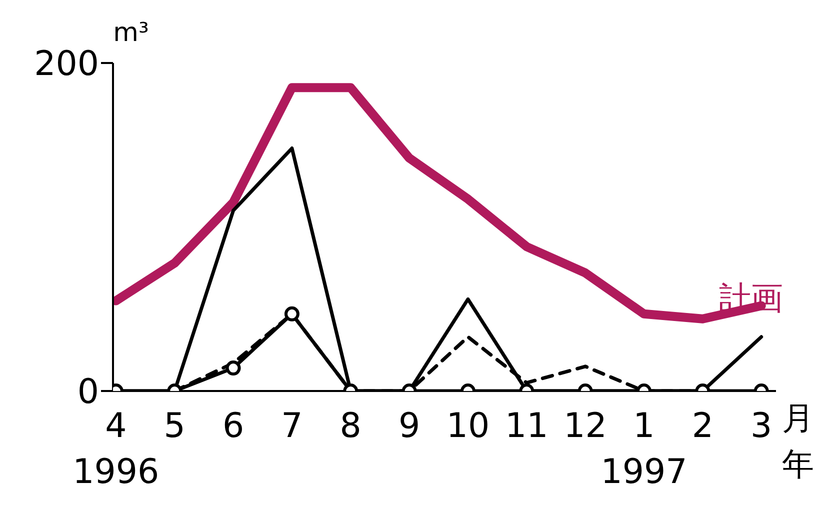  I want to click on x-tick-label: 5, so click(175, 426).